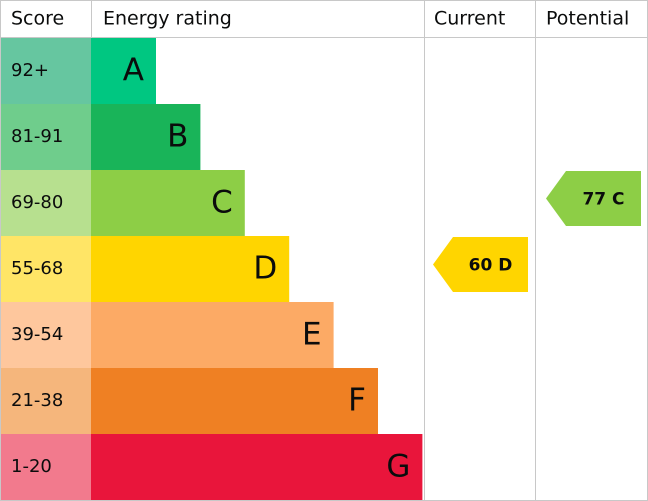  I want to click on potential-label: 77 C, so click(603, 200).